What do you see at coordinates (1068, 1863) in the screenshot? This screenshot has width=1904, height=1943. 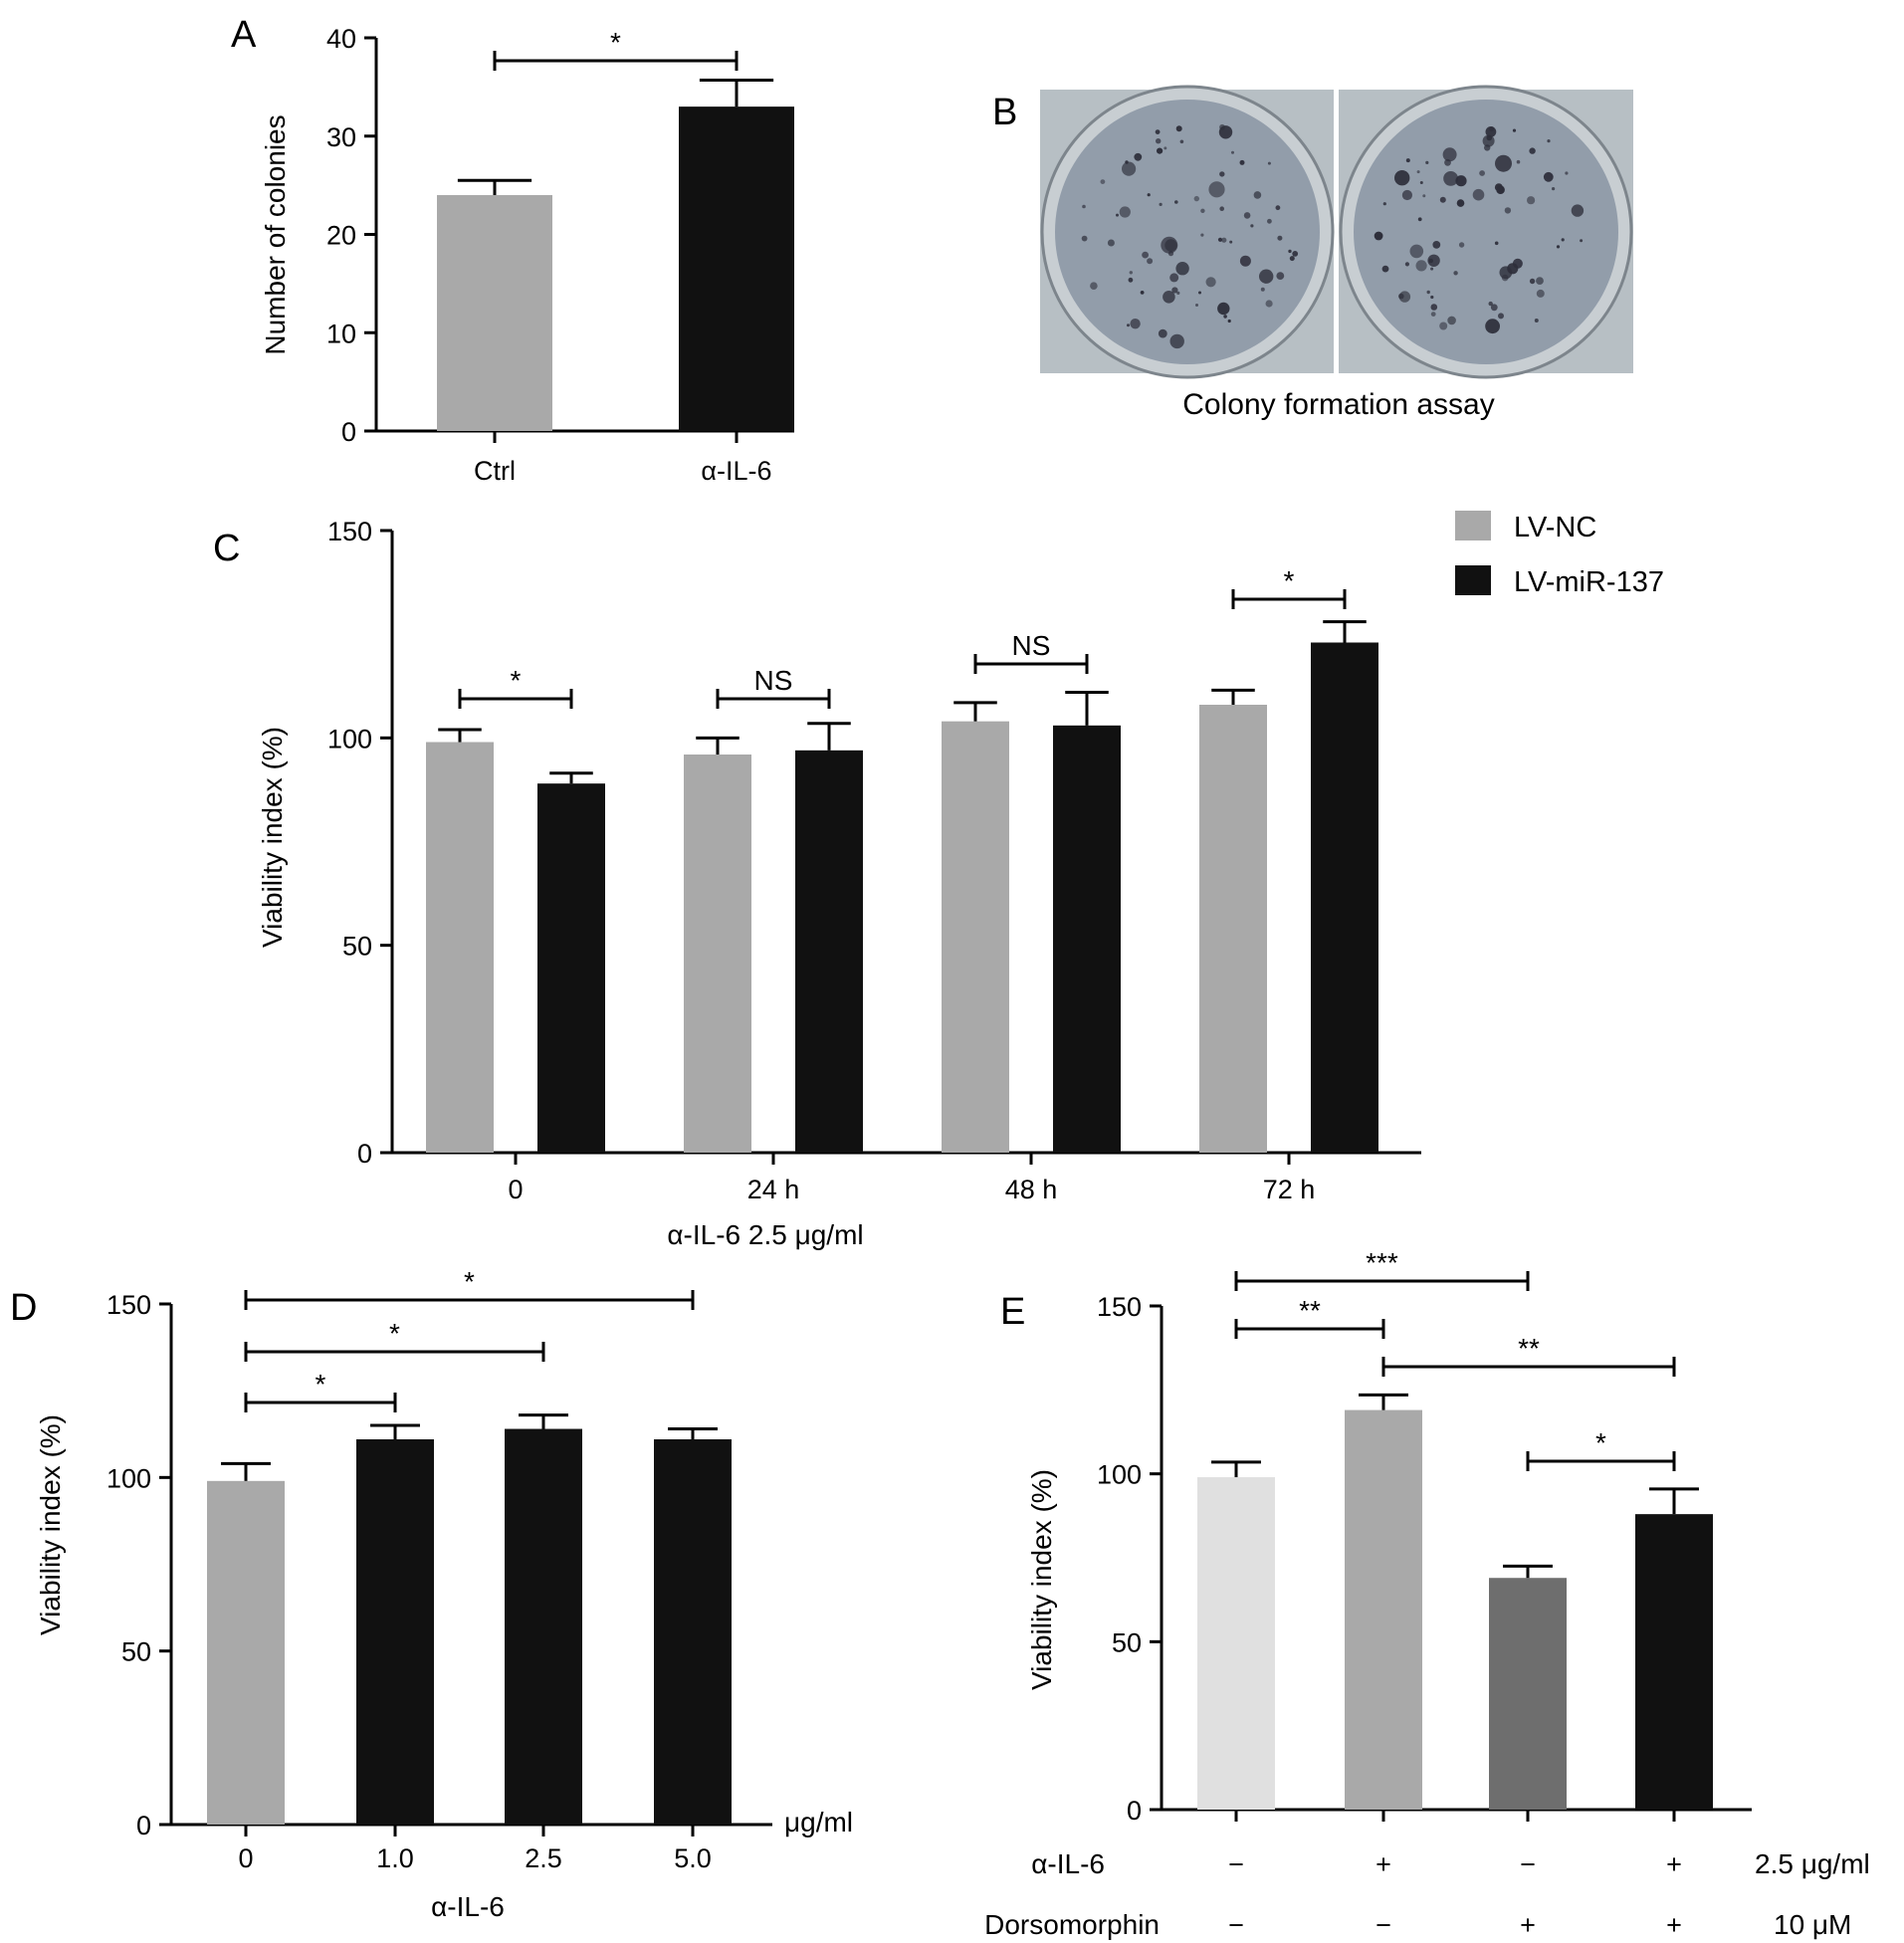 I see `treatment-name-alpha-il6: α-IL-6` at bounding box center [1068, 1863].